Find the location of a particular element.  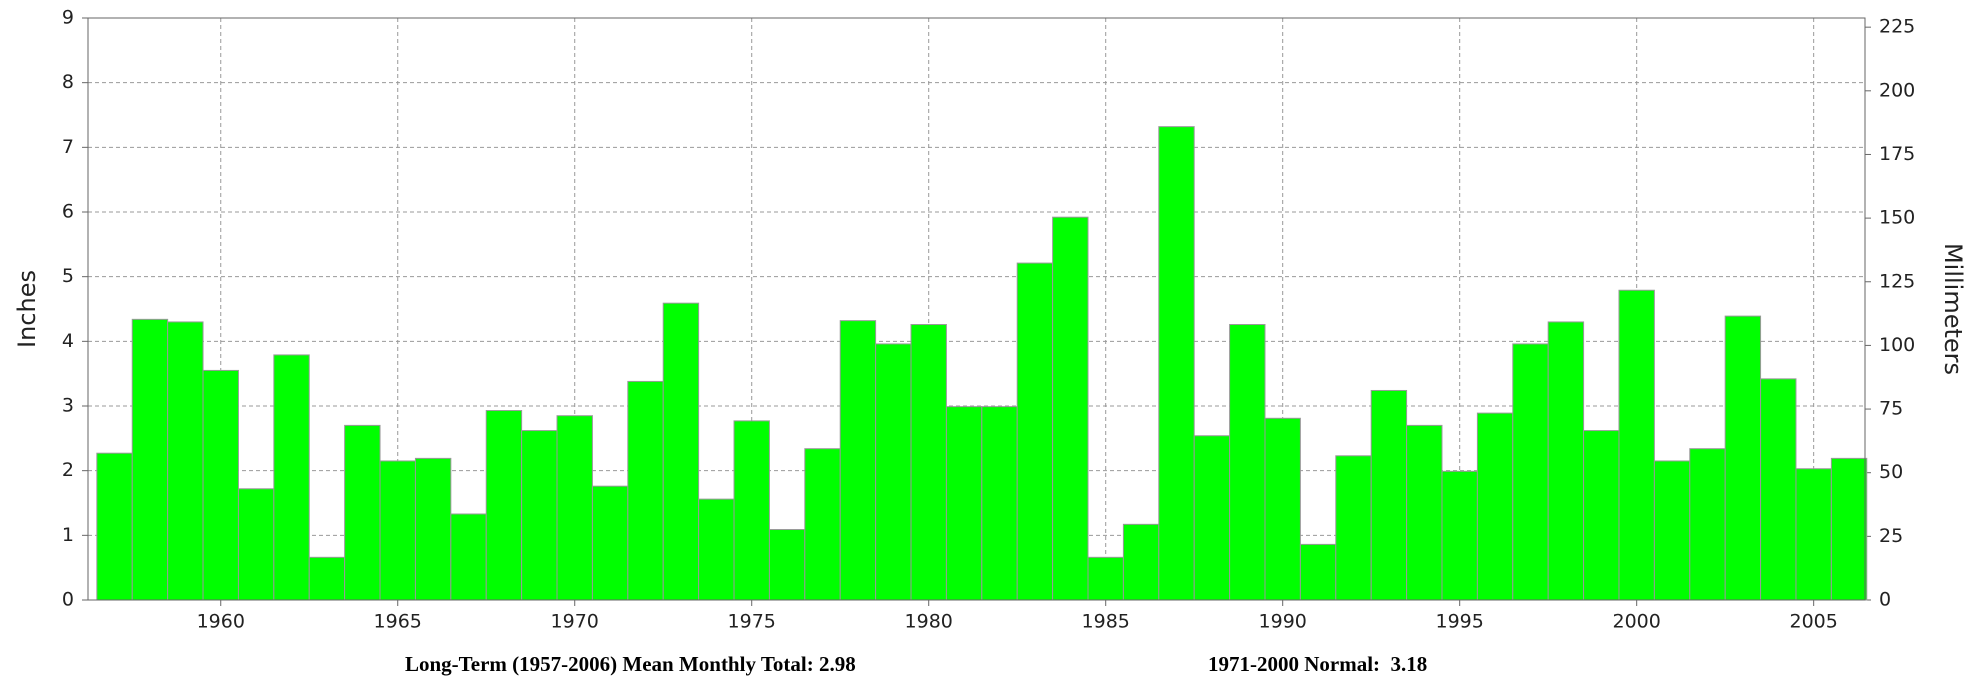

y2-tick-label: 175 is located at coordinates (1897, 154).